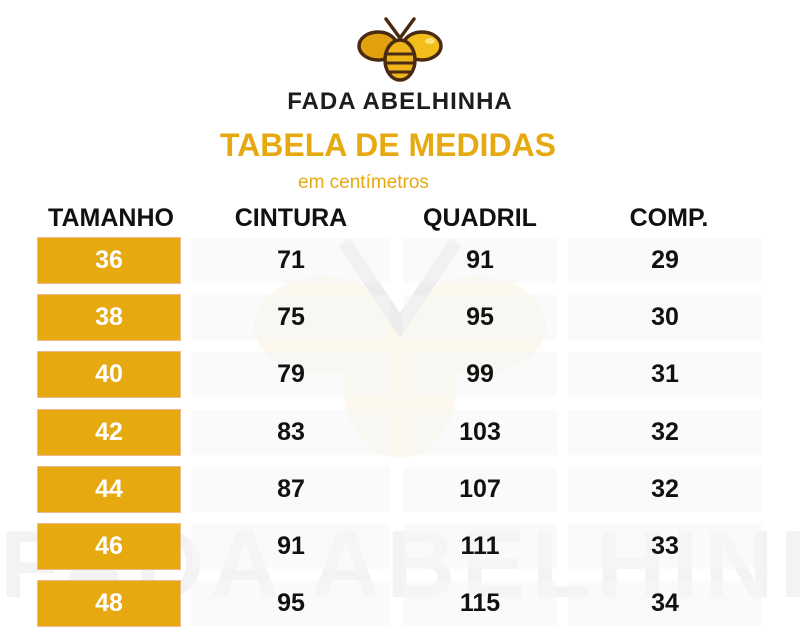  Describe the element at coordinates (480, 489) in the screenshot. I see `cell-quadril: 107` at that location.